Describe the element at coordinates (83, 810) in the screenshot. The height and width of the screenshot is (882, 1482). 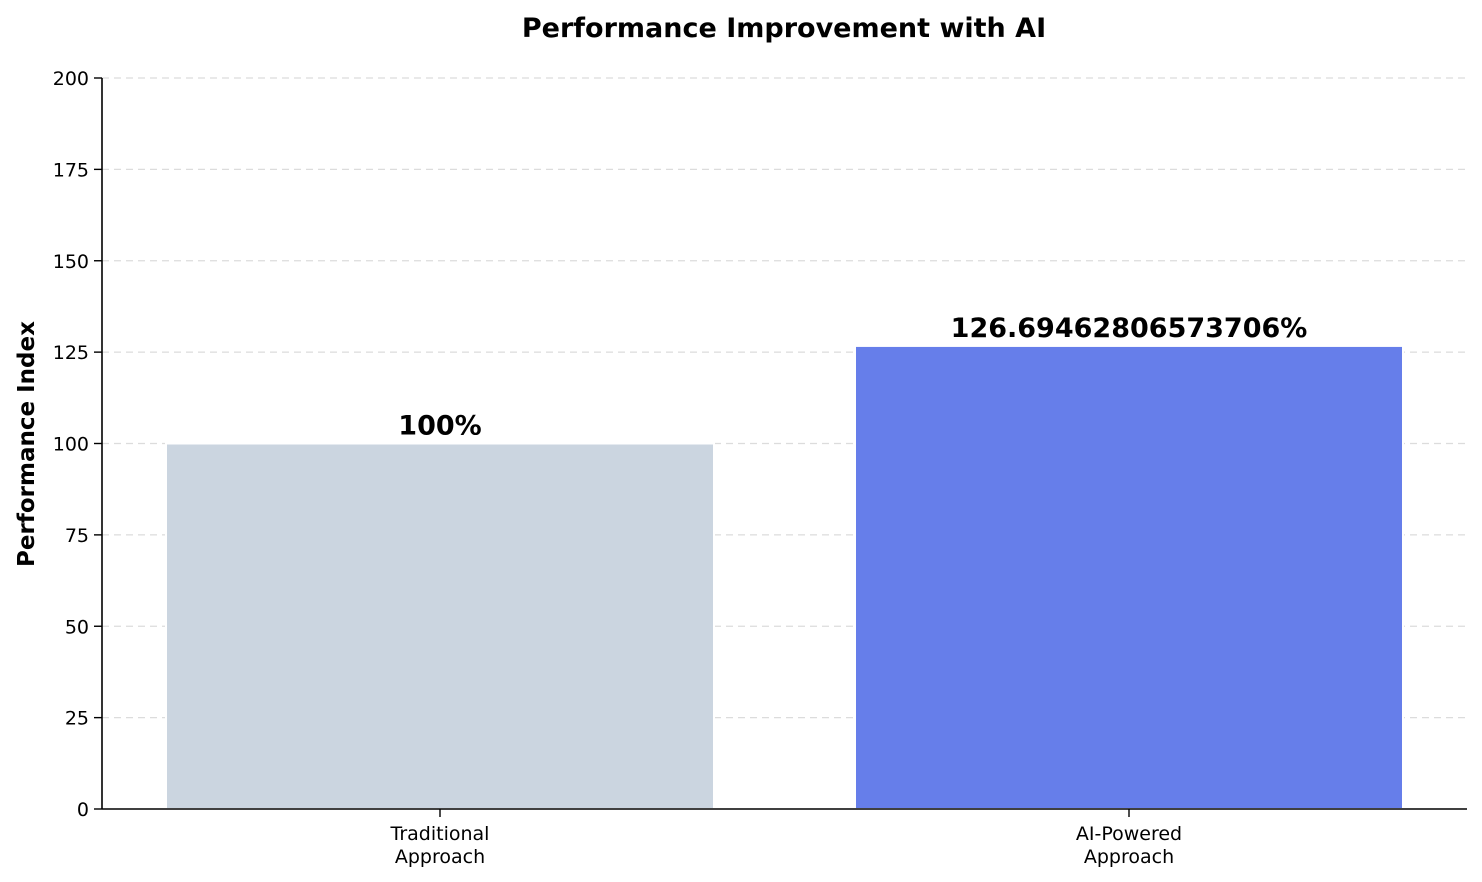
I see `y-tick-label: 0` at that location.